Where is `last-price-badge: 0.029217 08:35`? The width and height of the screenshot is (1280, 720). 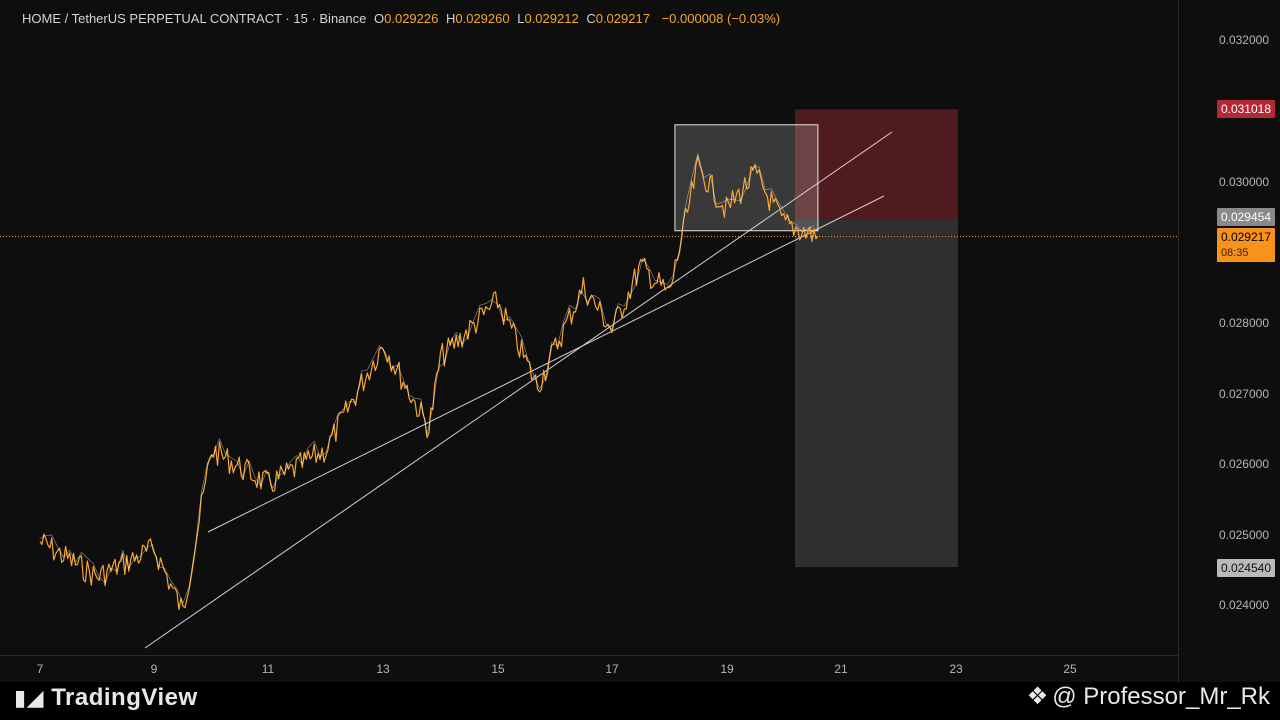
last-price-badge: 0.029217 08:35 is located at coordinates (1245, 245).